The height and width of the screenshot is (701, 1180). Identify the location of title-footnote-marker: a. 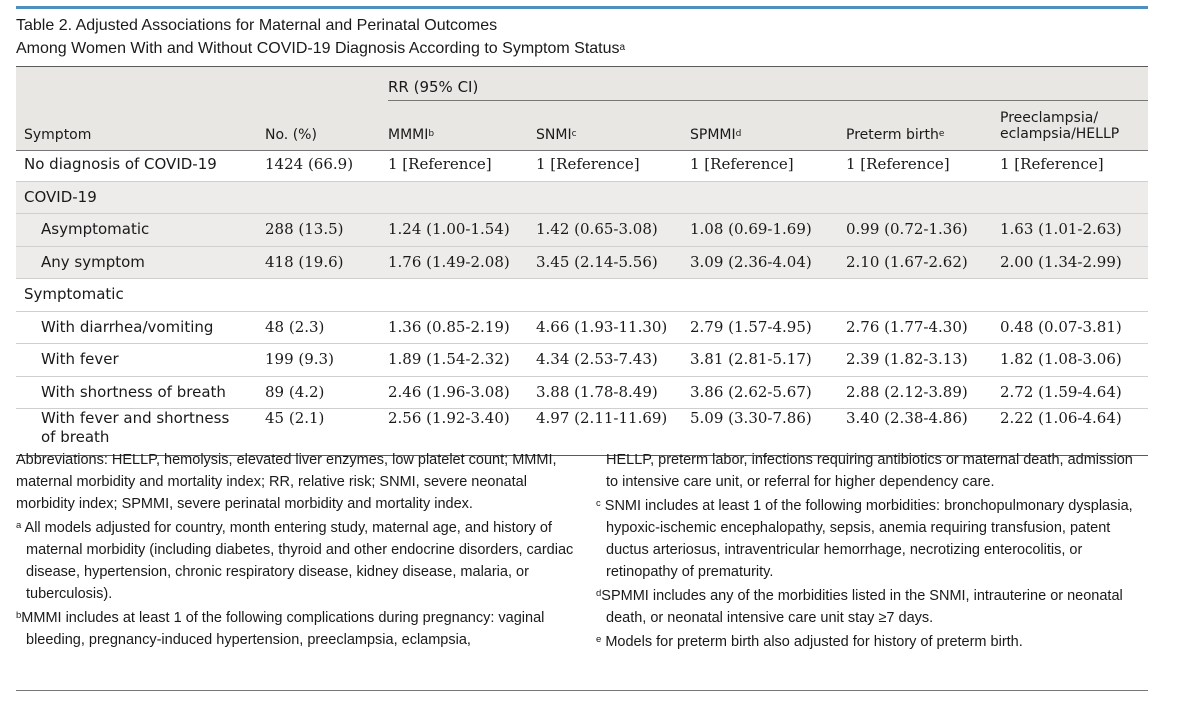
(622, 47).